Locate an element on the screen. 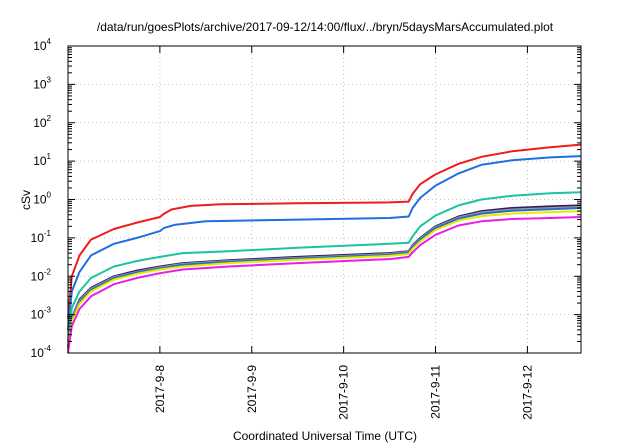 The width and height of the screenshot is (640, 448). y-tick-label: 10⁻⁴ is located at coordinates (41, 352).